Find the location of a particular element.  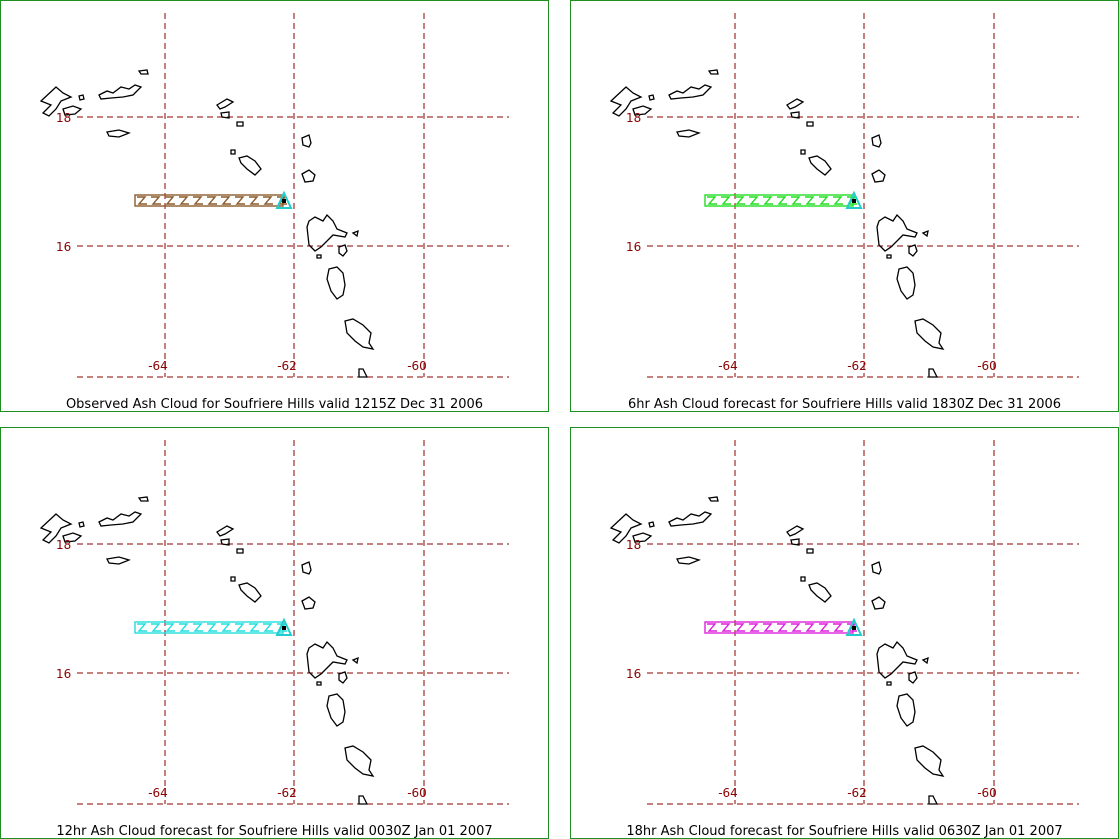

guadeloupe-coast is located at coordinates (327, 659).